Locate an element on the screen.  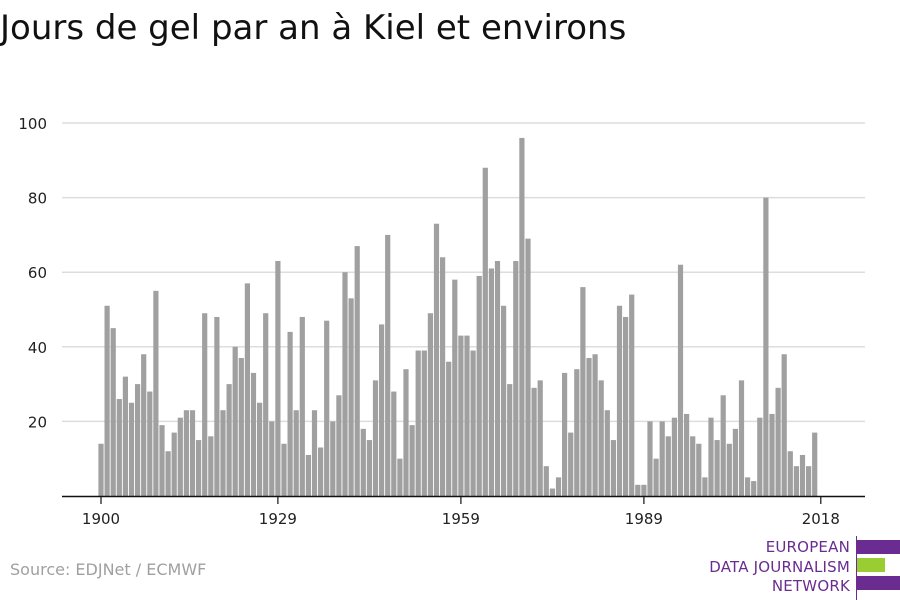
logo-bar-purple-bottom is located at coordinates (878, 583).